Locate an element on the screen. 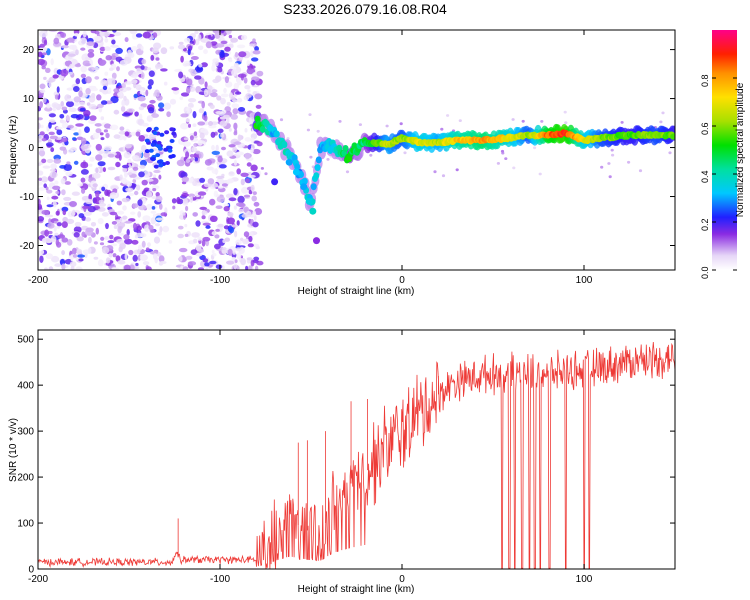 The height and width of the screenshot is (600, 750). y-tick-label: 200 is located at coordinates (25, 478).